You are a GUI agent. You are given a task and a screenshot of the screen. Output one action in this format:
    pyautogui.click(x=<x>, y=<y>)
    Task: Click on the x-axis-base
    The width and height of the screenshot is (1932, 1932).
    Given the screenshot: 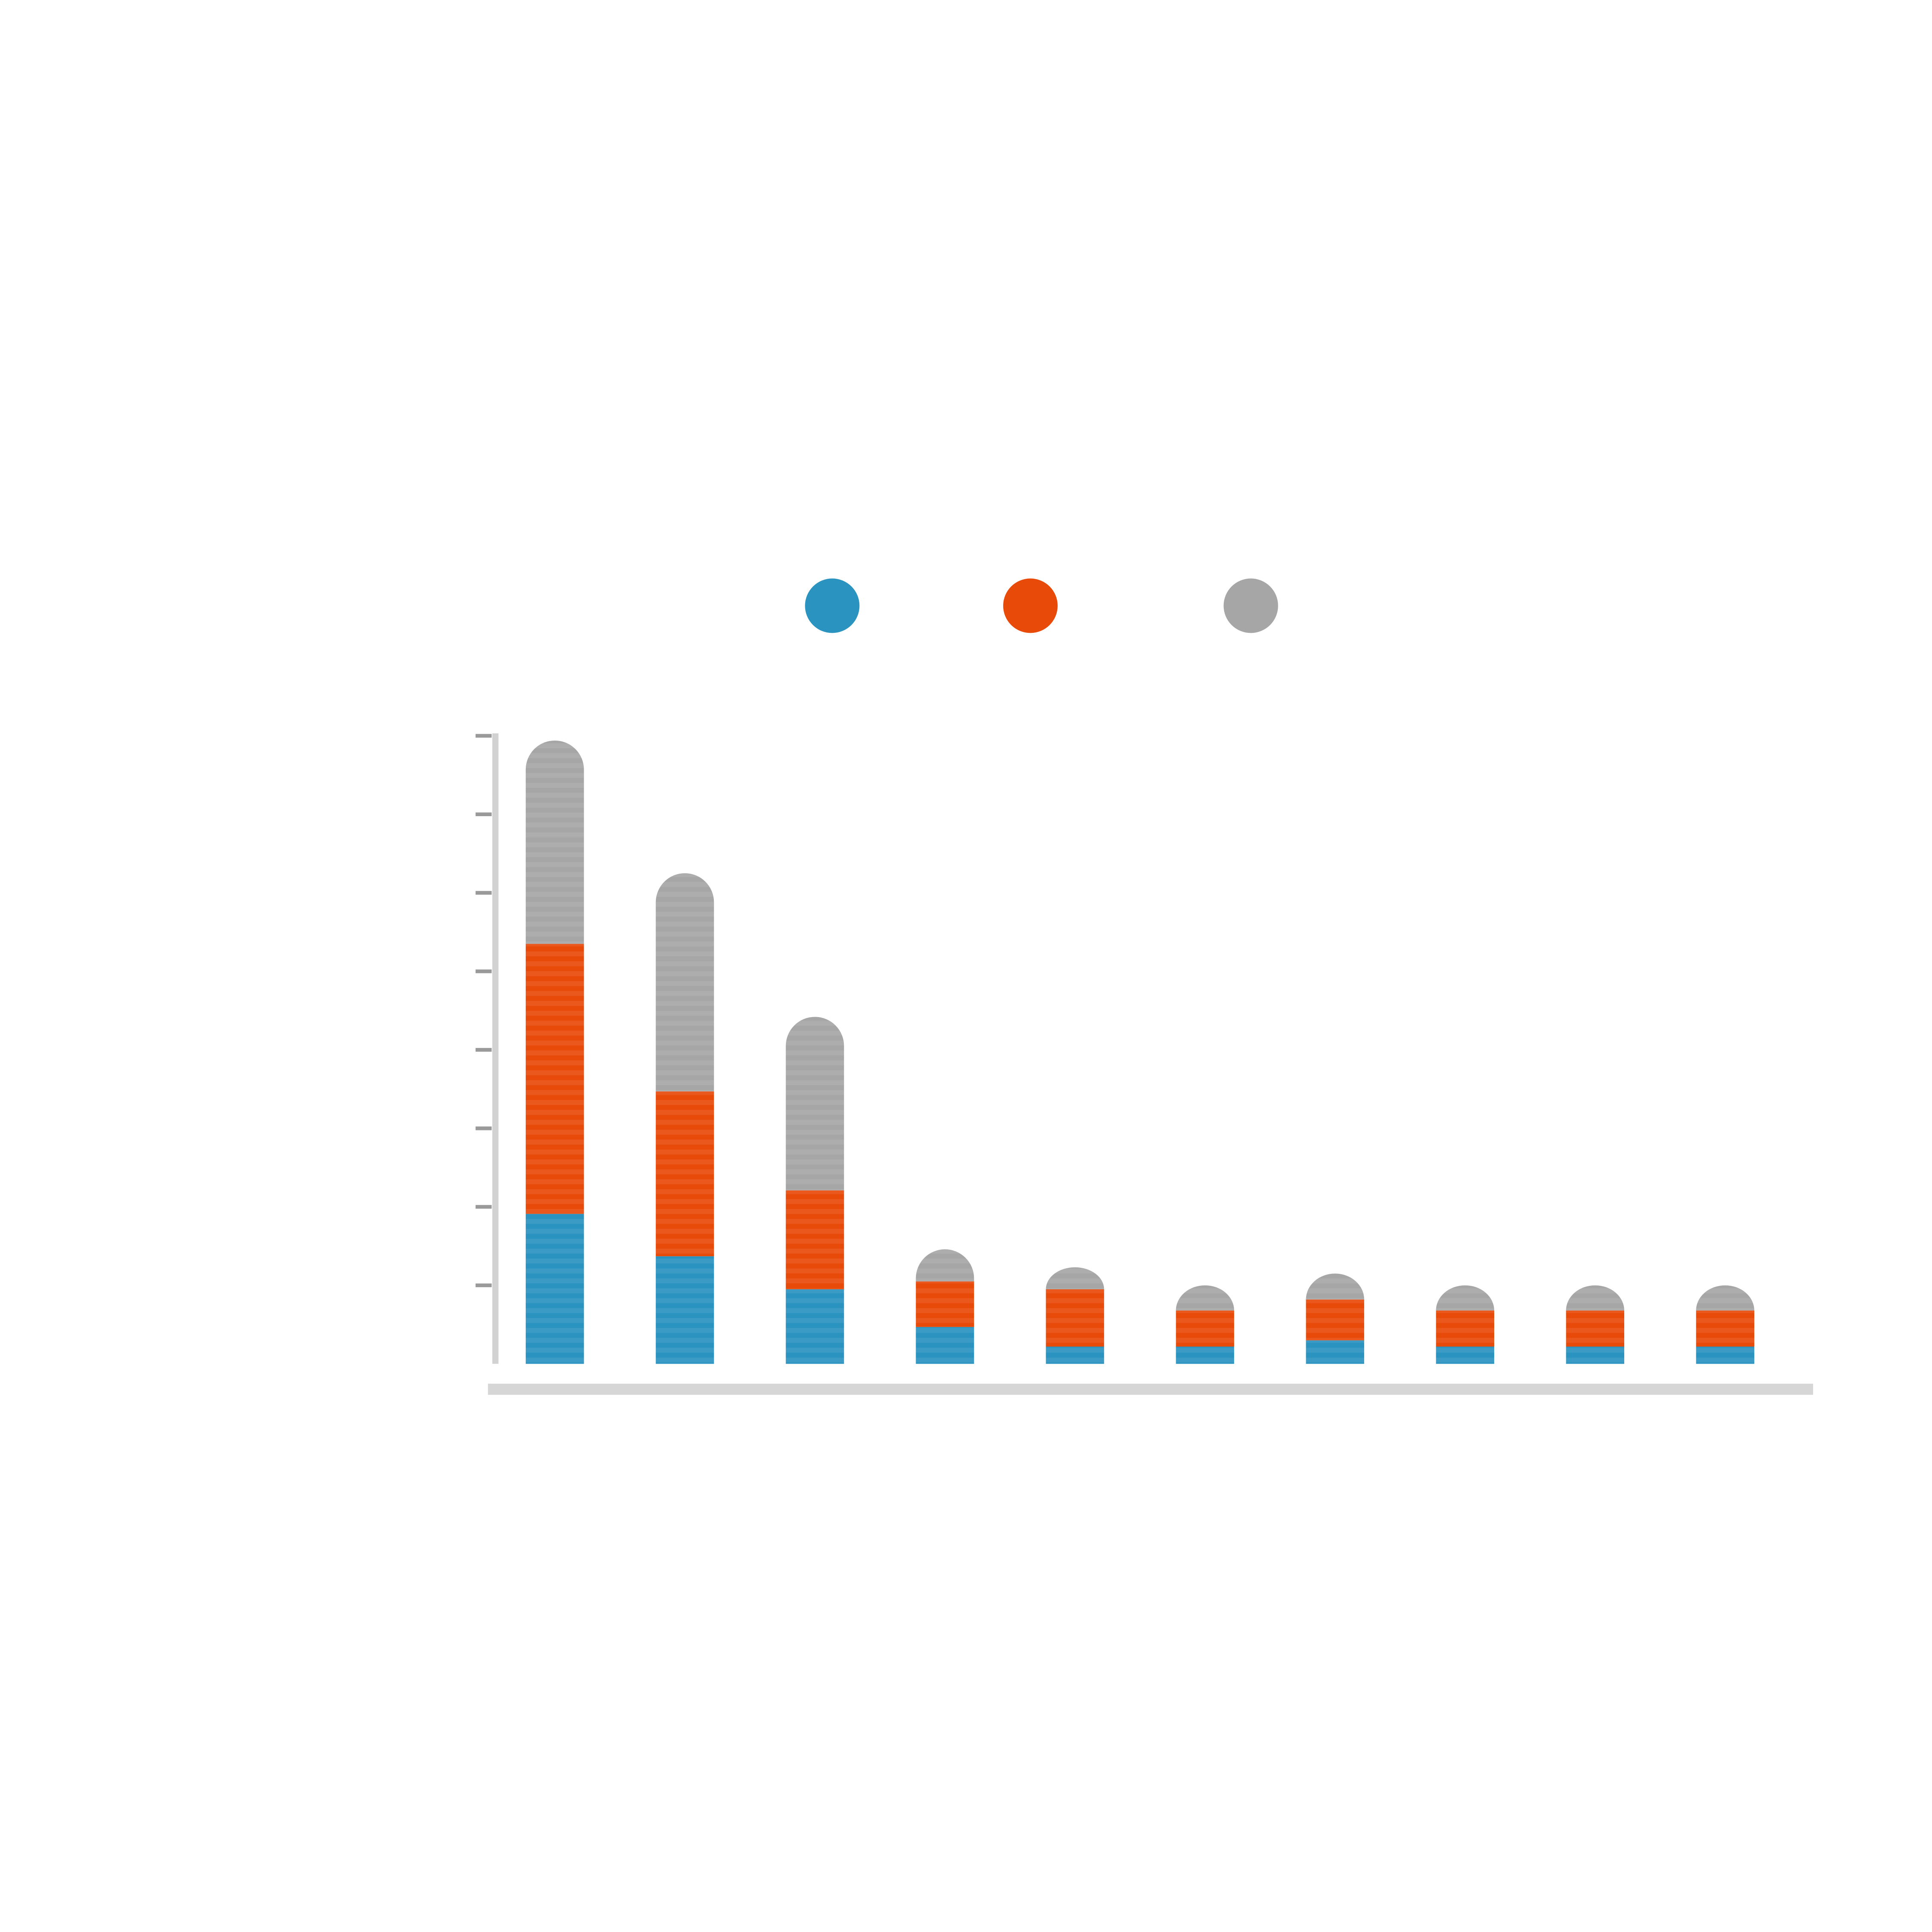 What is the action you would take?
    pyautogui.click(x=1151, y=1389)
    